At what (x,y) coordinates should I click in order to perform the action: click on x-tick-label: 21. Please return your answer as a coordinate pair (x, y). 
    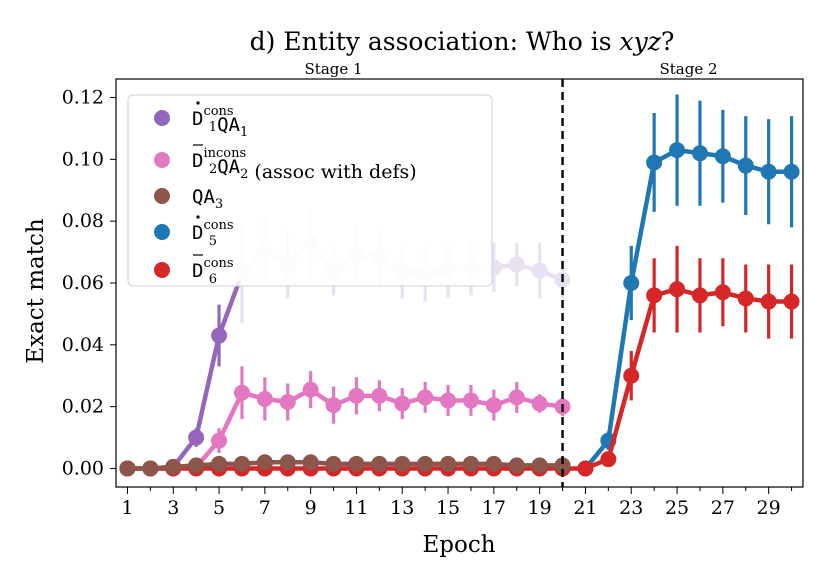
    Looking at the image, I should click on (585, 508).